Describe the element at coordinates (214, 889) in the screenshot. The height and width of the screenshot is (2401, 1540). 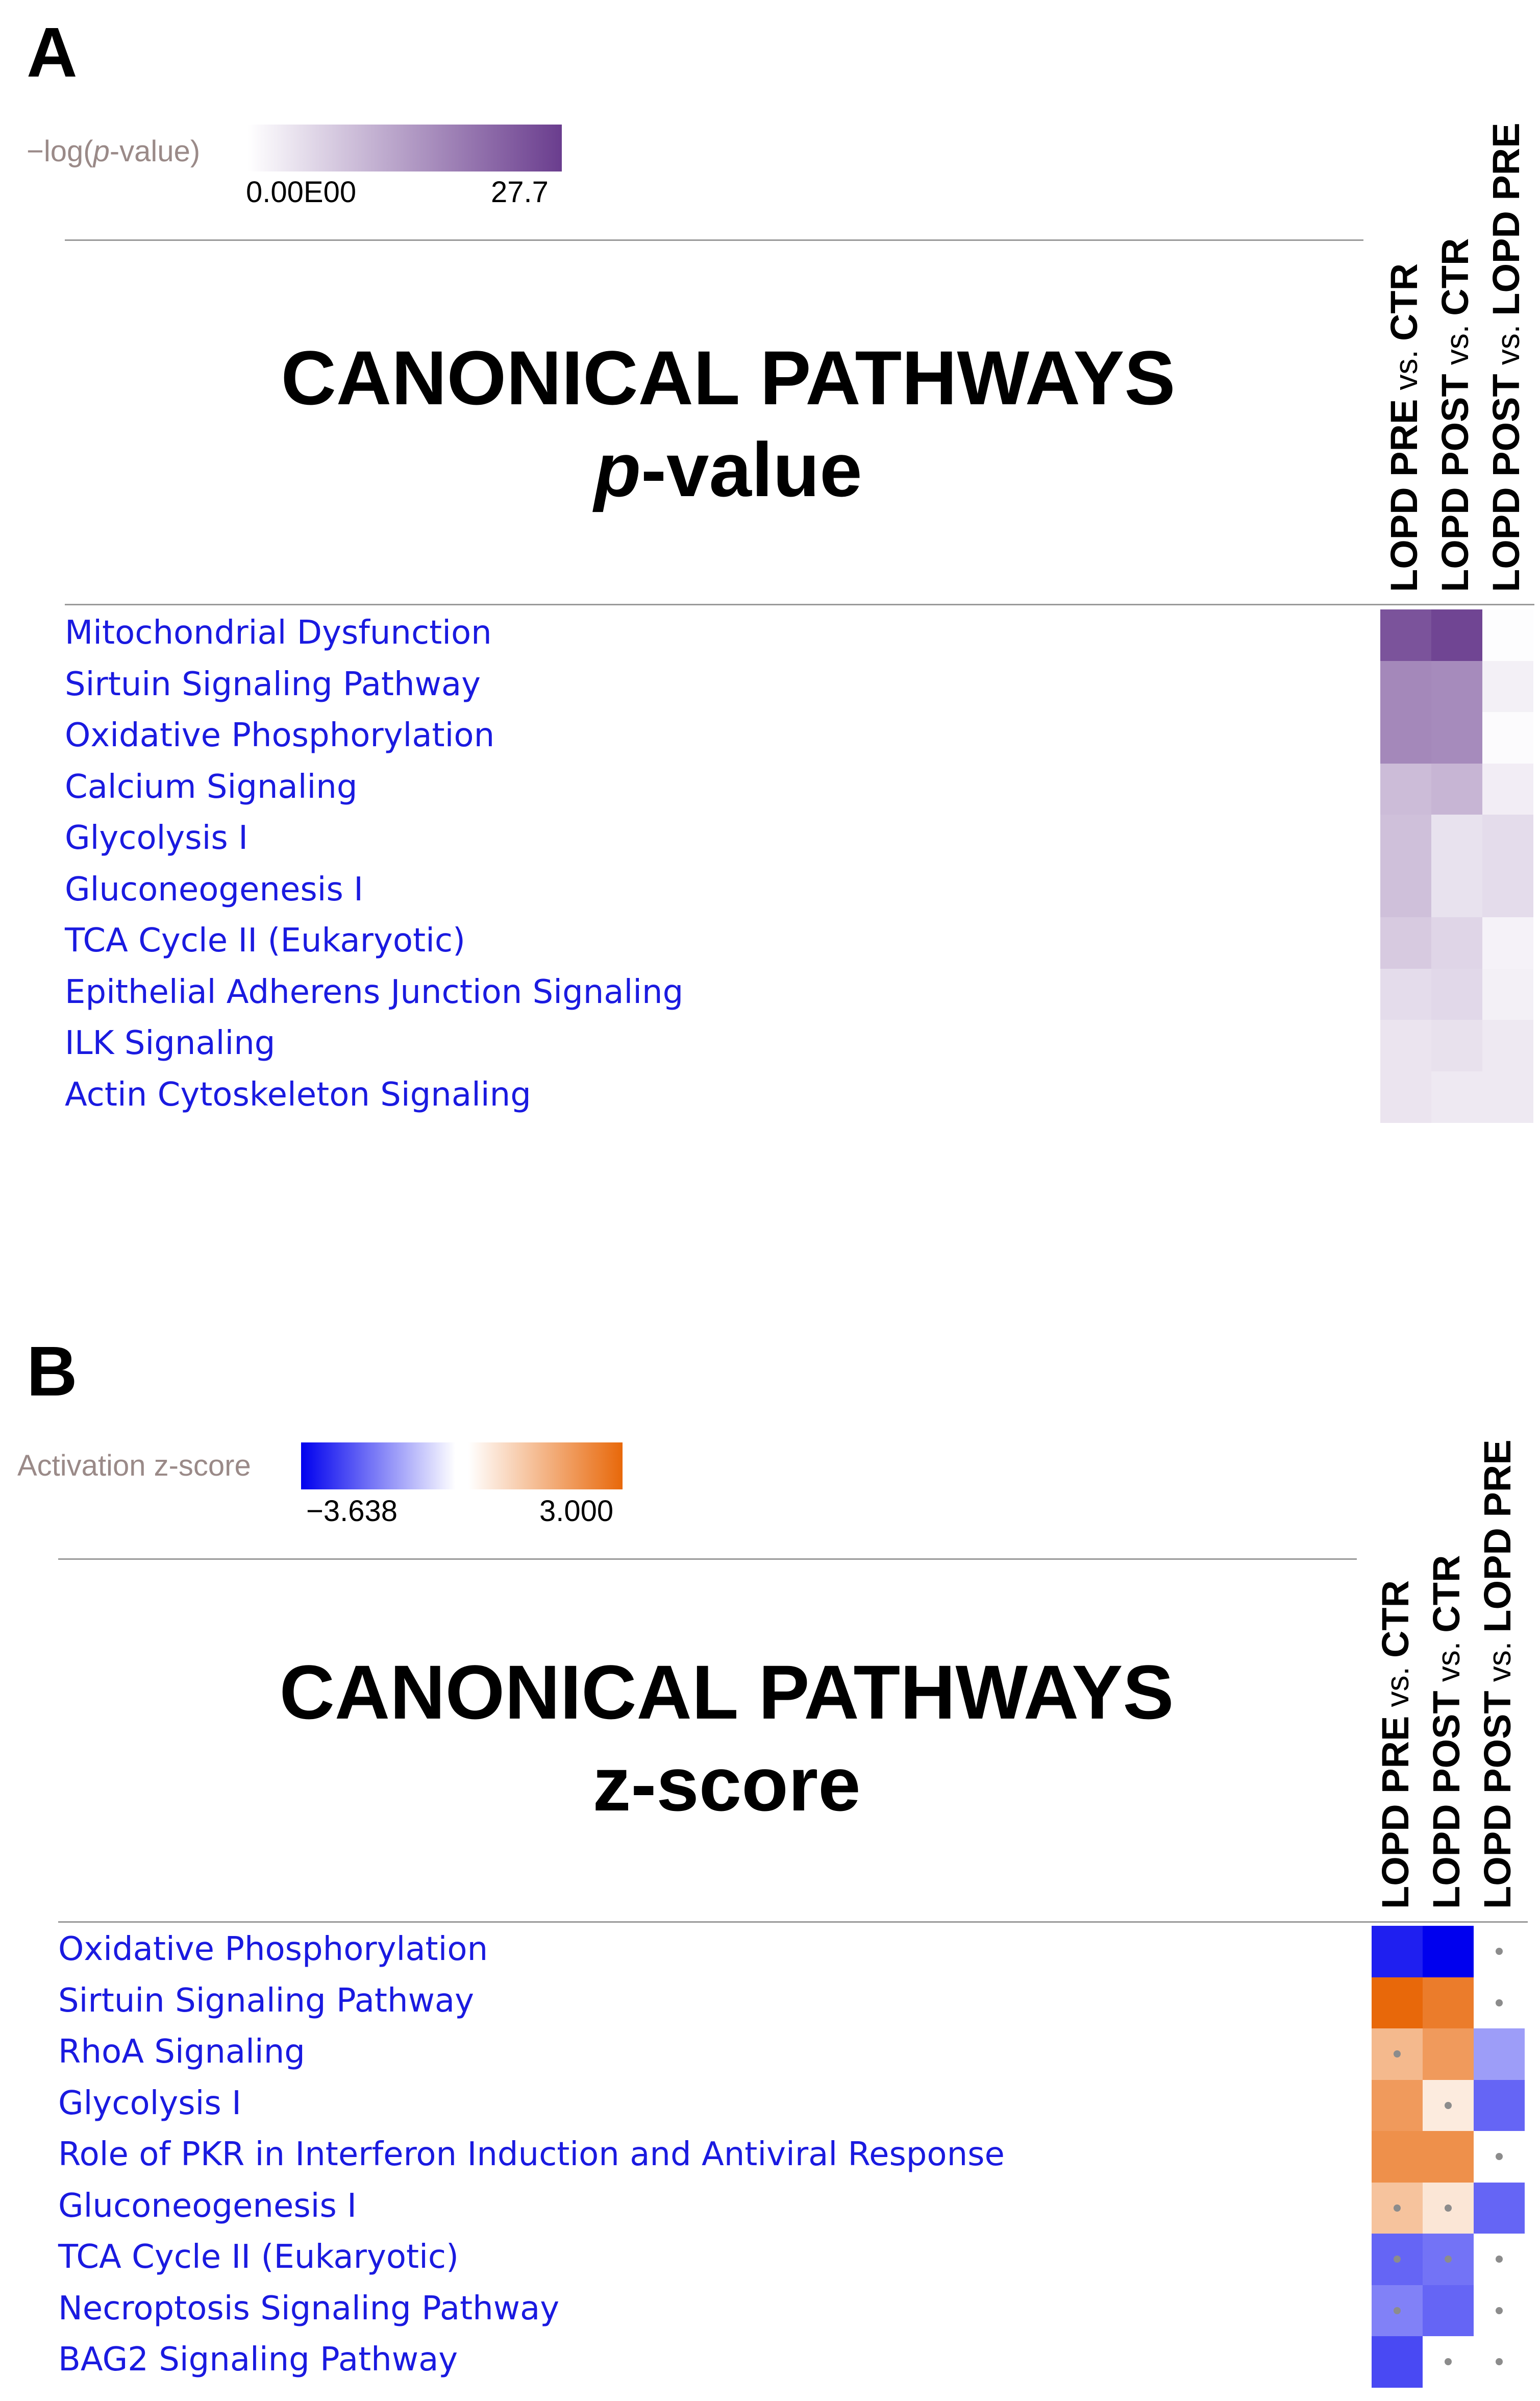
I see `pvalue-pathway-link: Gluconeogenesis I` at that location.